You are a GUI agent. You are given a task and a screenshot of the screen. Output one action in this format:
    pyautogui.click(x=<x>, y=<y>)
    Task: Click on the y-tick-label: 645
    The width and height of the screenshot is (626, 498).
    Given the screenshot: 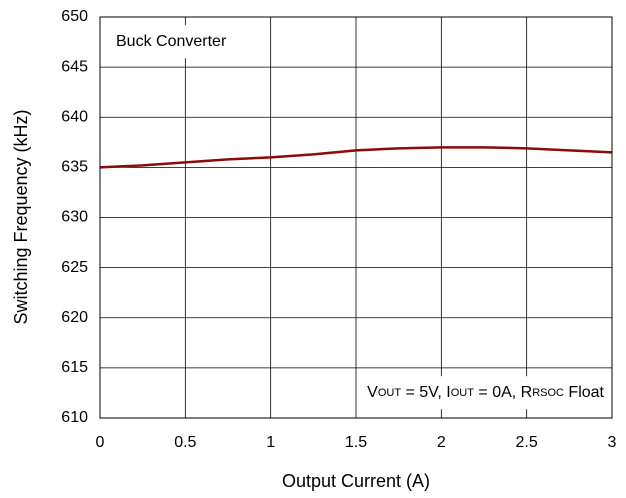 What is the action you would take?
    pyautogui.click(x=74, y=66)
    